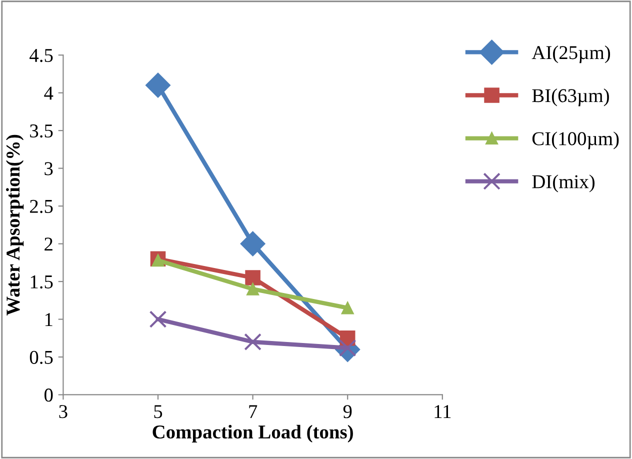  What do you see at coordinates (41, 282) in the screenshot?
I see `y-tick-label: 1.5` at bounding box center [41, 282].